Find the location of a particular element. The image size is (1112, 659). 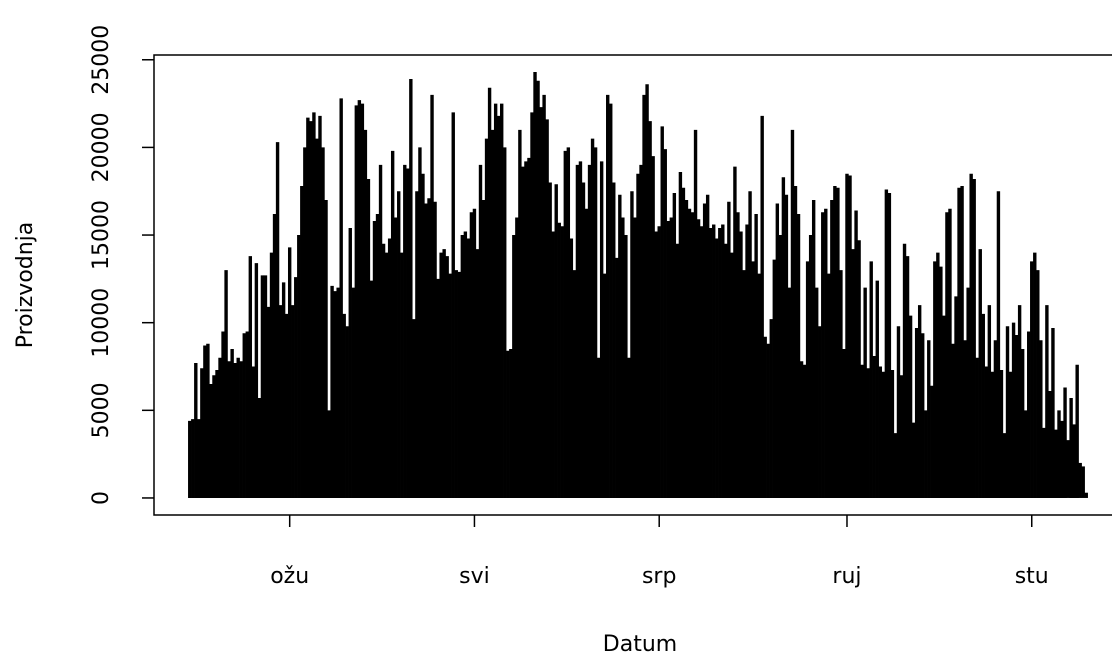

x-tick-label: stu is located at coordinates (1032, 576).